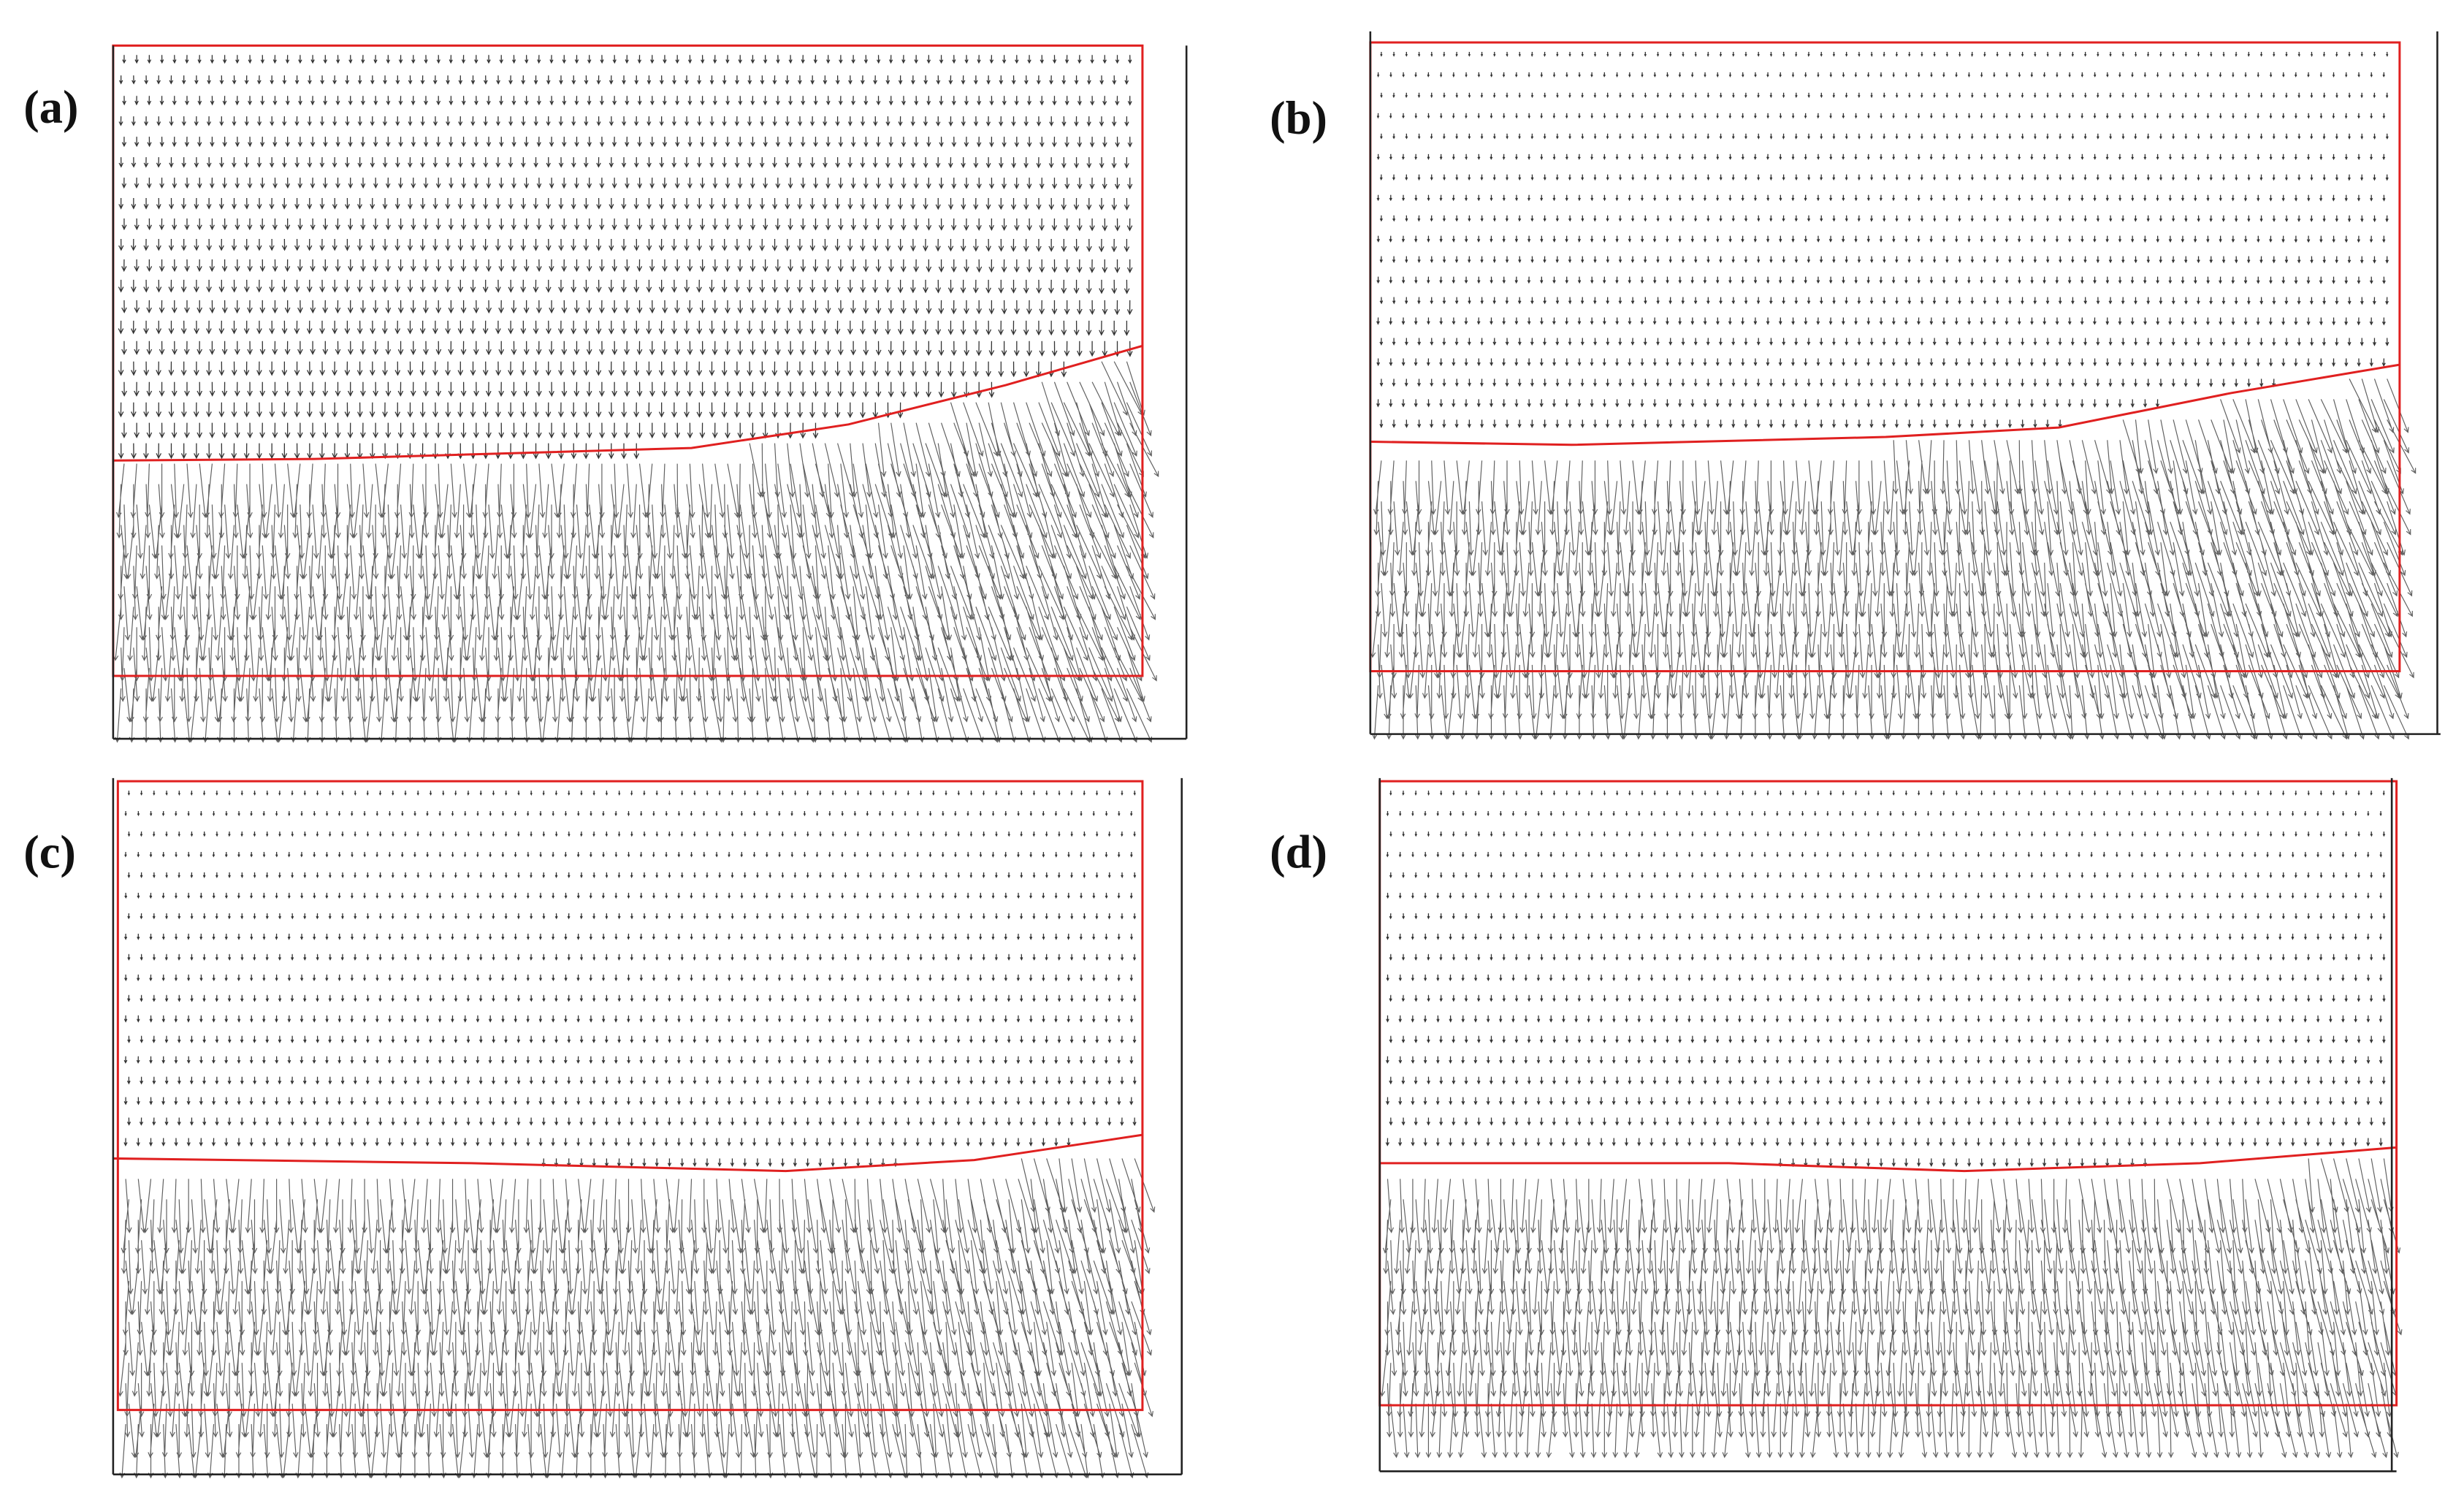  Describe the element at coordinates (1298, 118) in the screenshot. I see `panel-label: (b)` at that location.